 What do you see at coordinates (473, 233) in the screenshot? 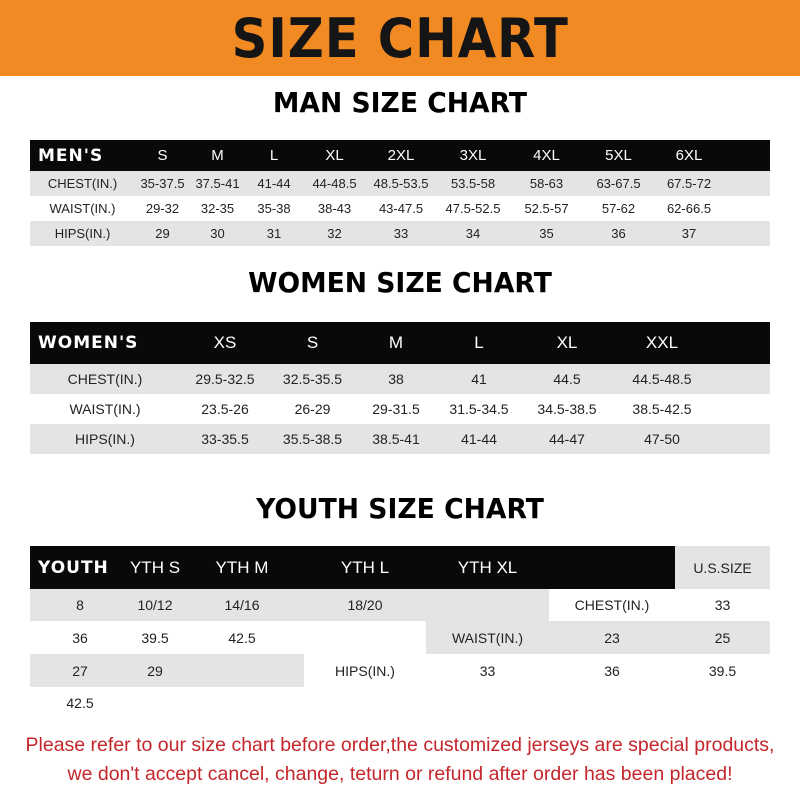
I see `table-cell: 34` at bounding box center [473, 233].